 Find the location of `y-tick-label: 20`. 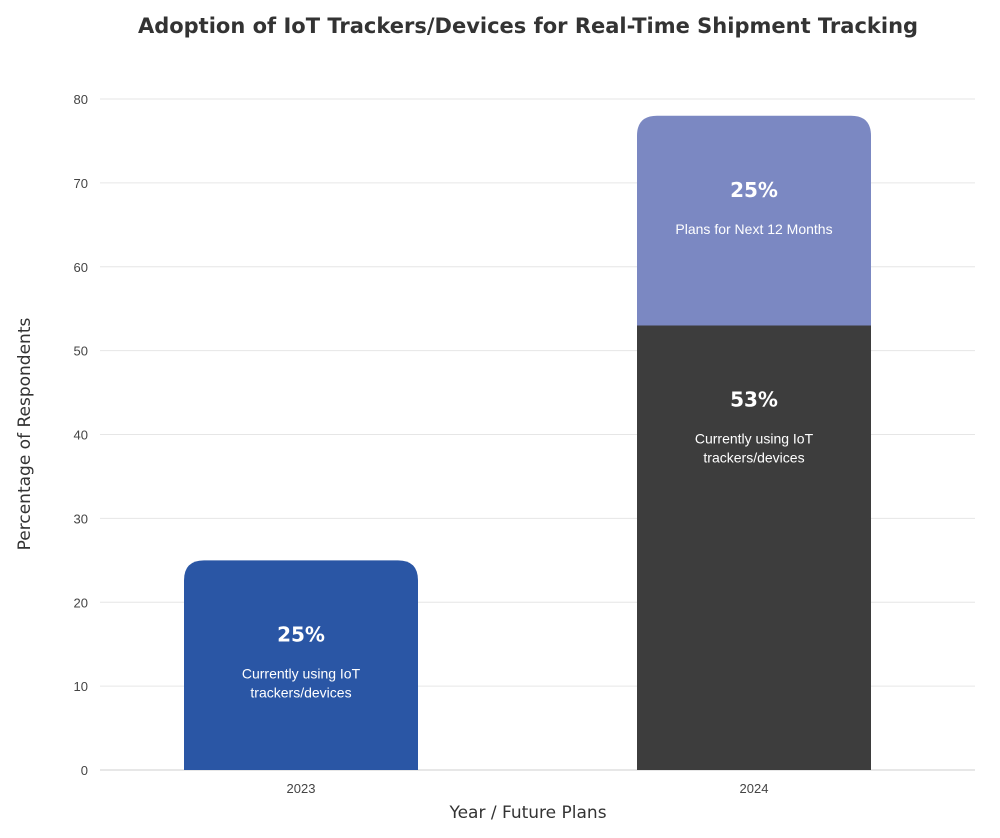

y-tick-label: 20 is located at coordinates (81, 602).